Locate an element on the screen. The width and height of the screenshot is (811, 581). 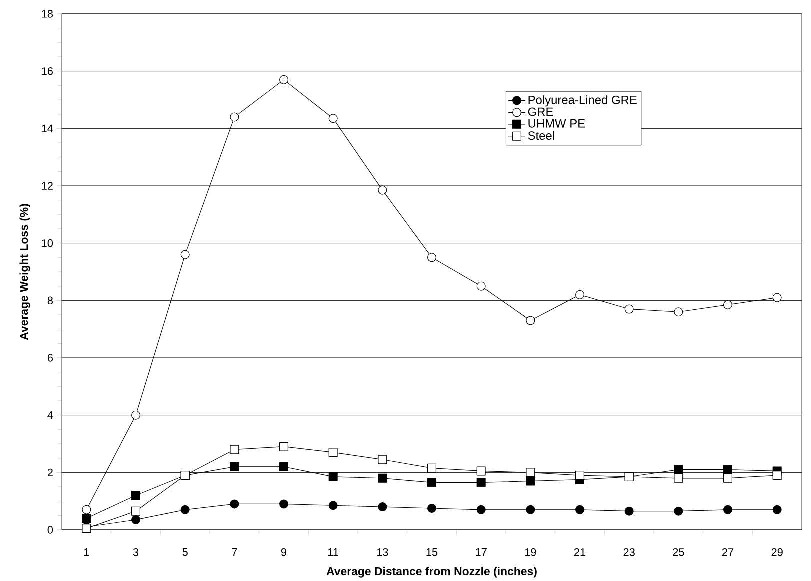
x-tick-label: 3 is located at coordinates (136, 552).